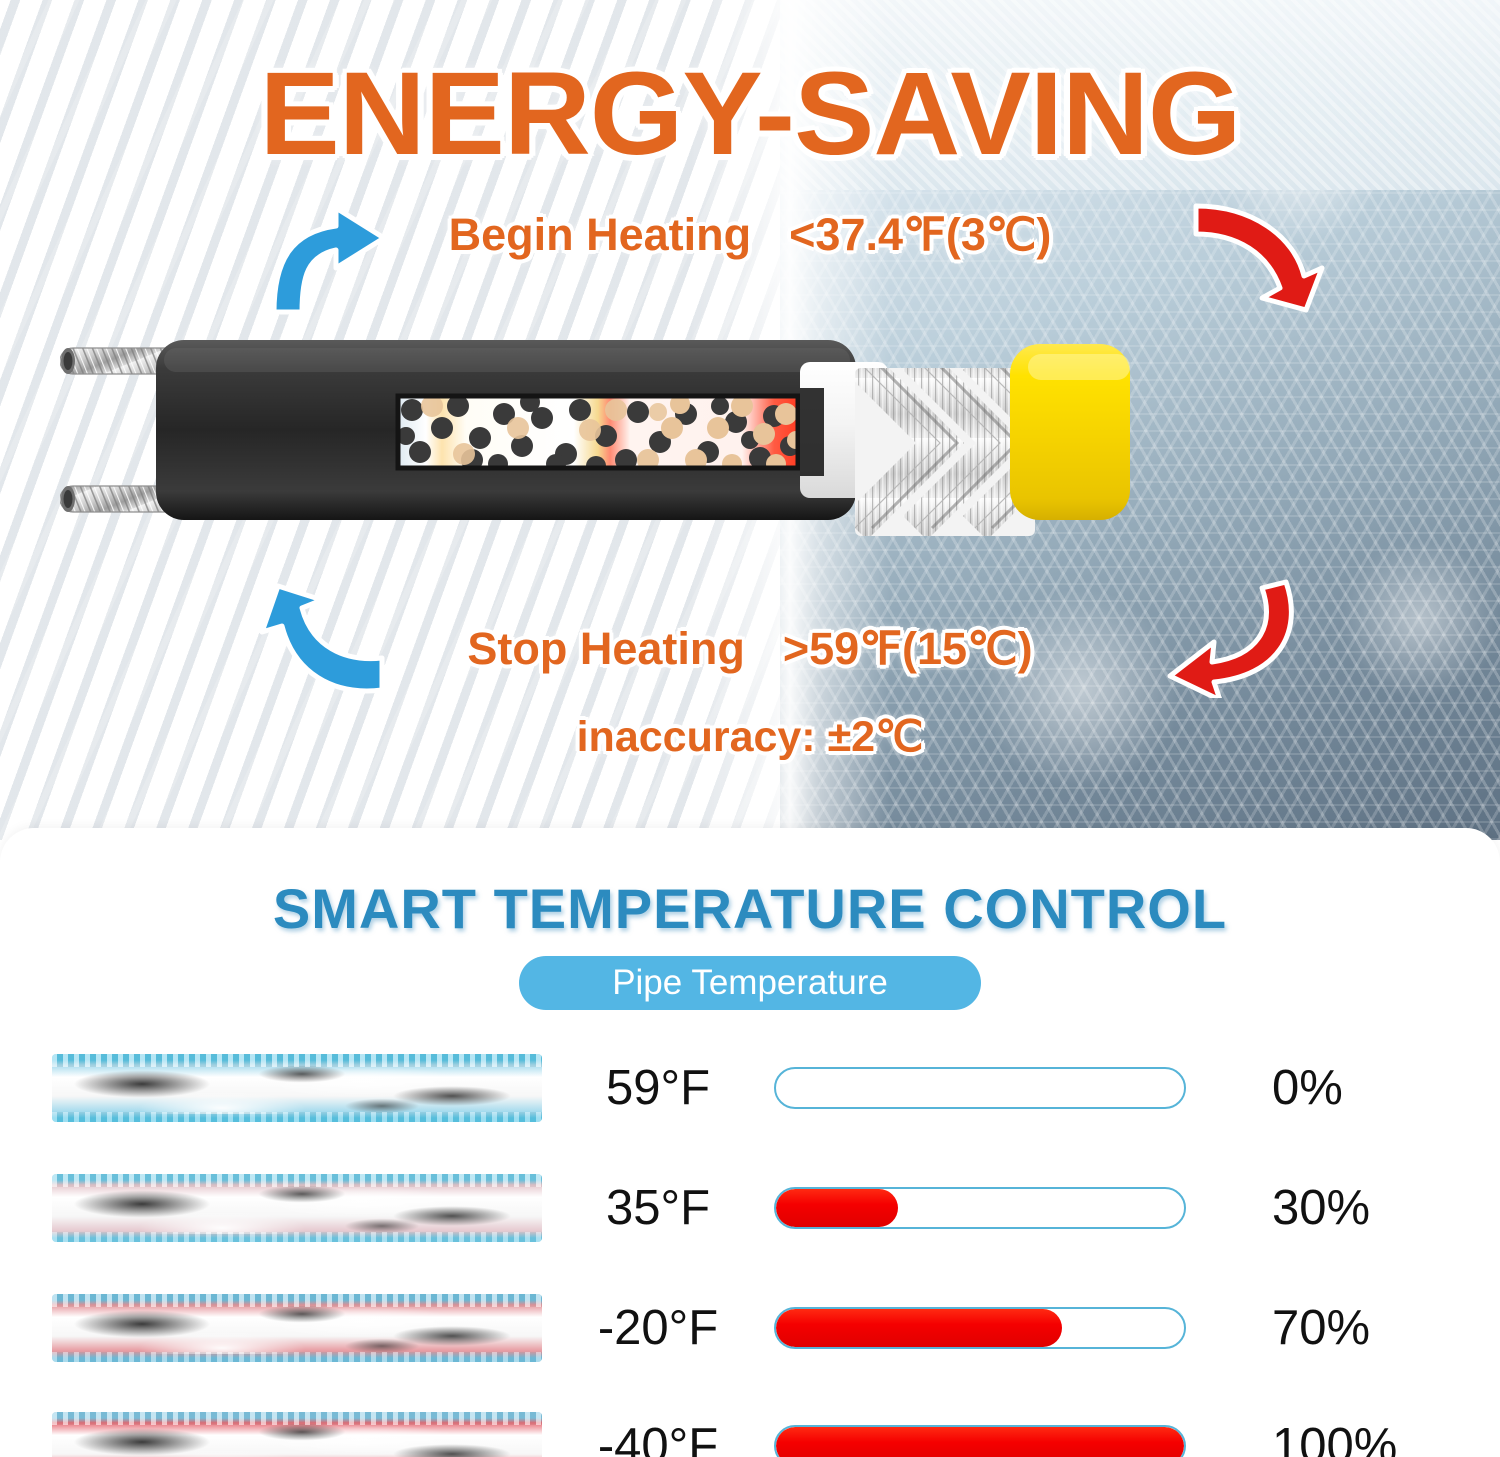  What do you see at coordinates (750, 114) in the screenshot?
I see `hero-title: ENERGY-SAVING` at bounding box center [750, 114].